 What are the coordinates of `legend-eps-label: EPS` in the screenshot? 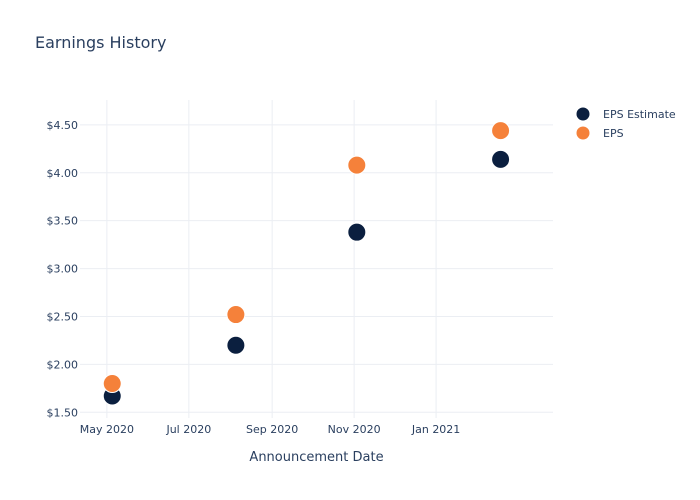 It's located at (613, 133).